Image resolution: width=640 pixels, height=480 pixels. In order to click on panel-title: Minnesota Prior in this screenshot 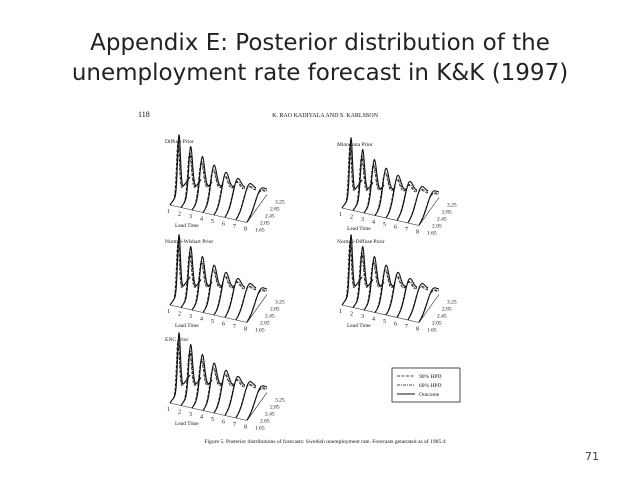, I will do `click(355, 145)`.